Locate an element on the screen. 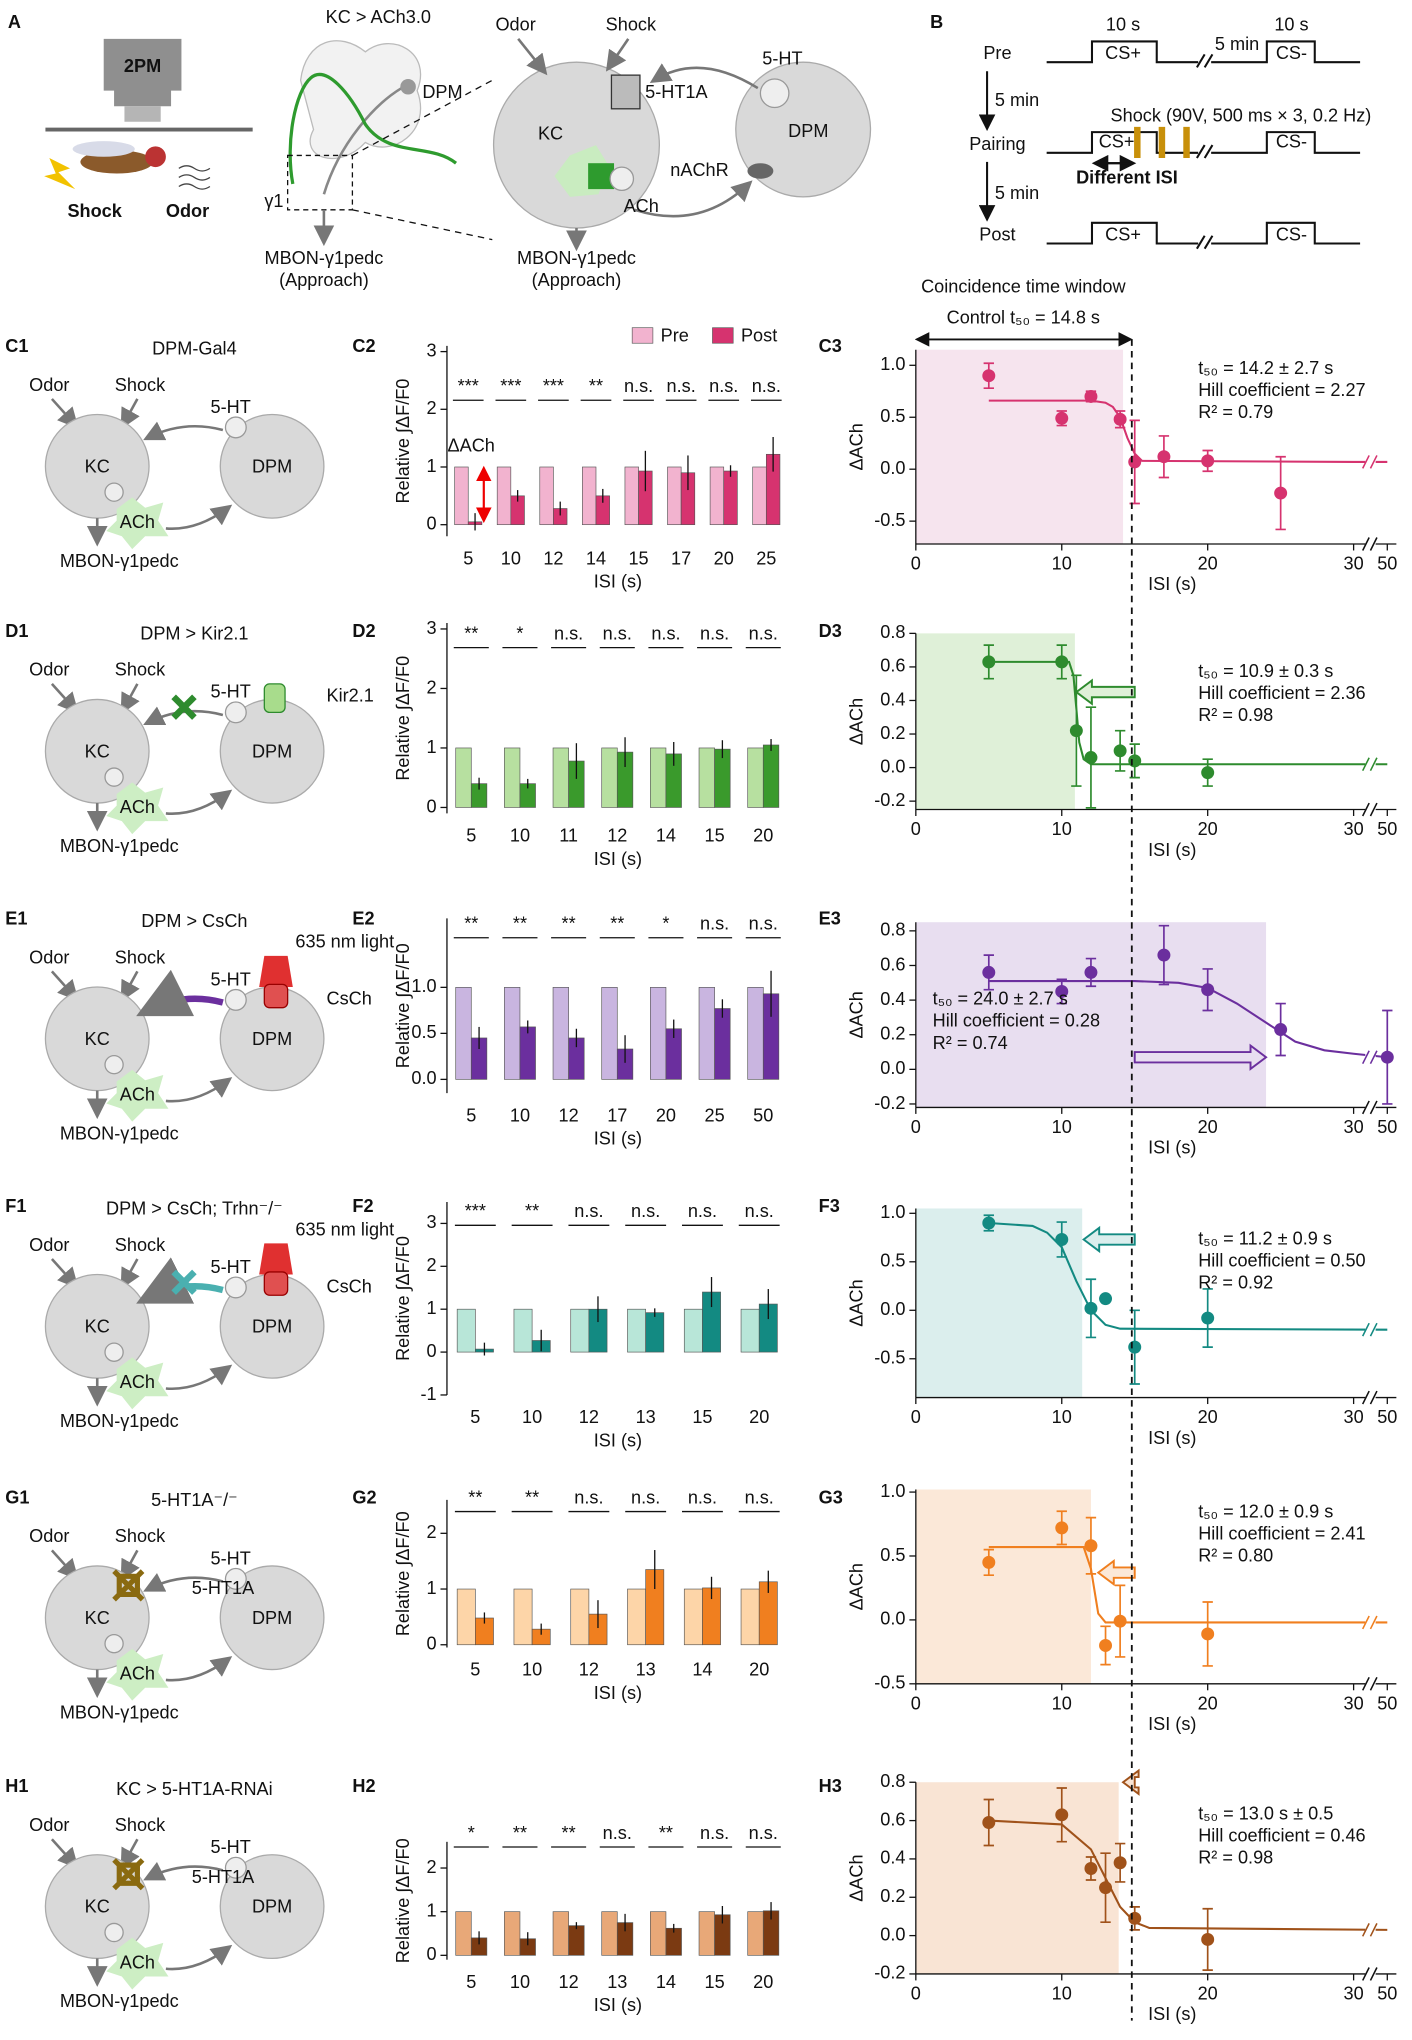 The width and height of the screenshot is (1412, 2040). dpm-soma is located at coordinates (408, 87).